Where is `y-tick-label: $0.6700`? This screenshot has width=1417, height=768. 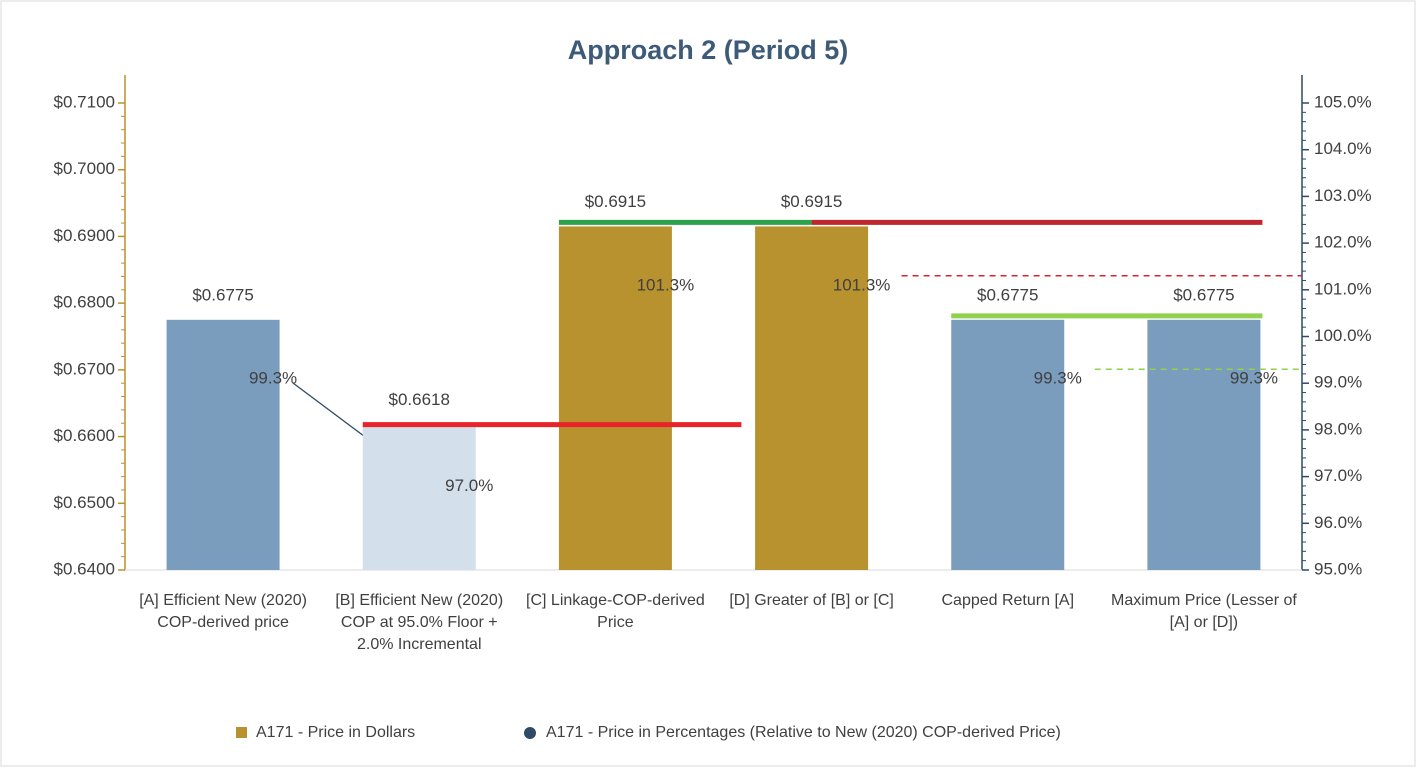
y-tick-label: $0.6700 is located at coordinates (84, 368).